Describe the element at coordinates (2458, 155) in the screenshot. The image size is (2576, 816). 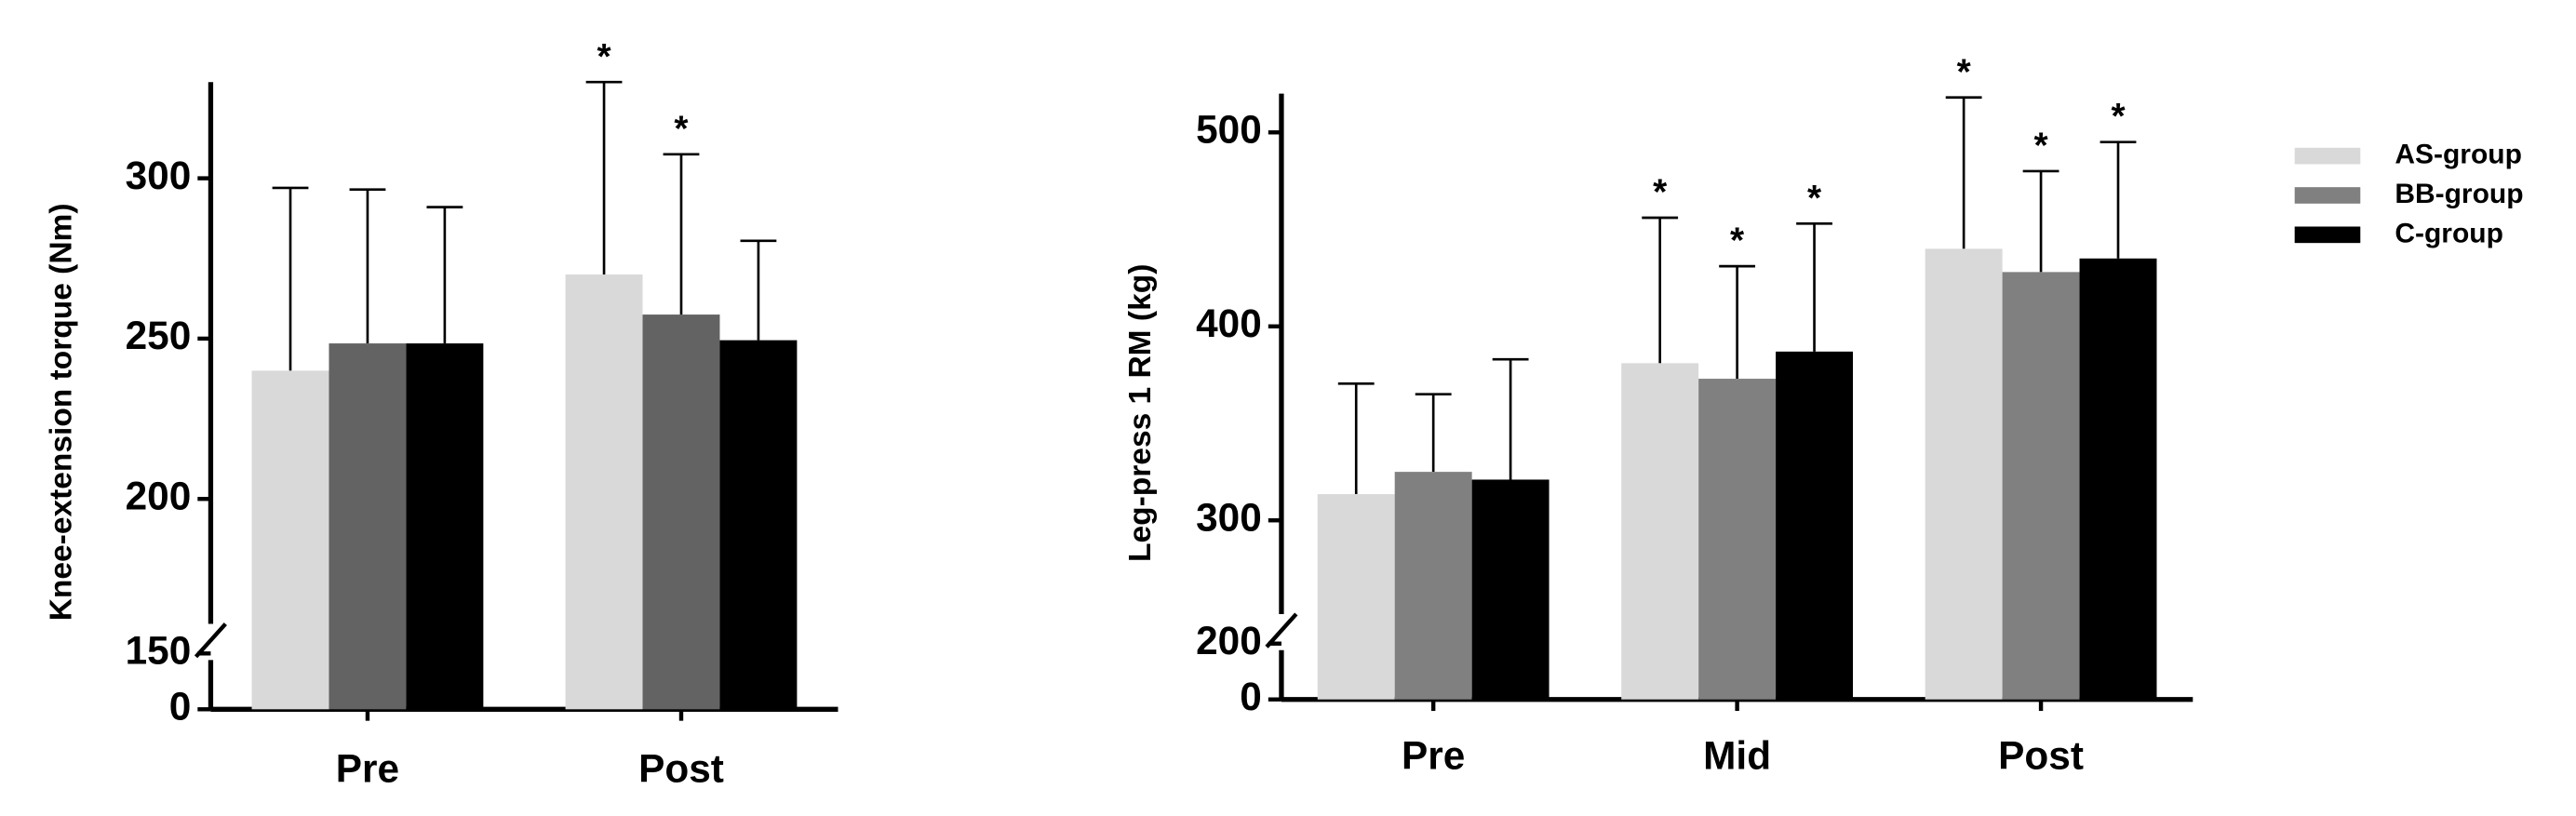
I see `legend-label: AS-group` at that location.